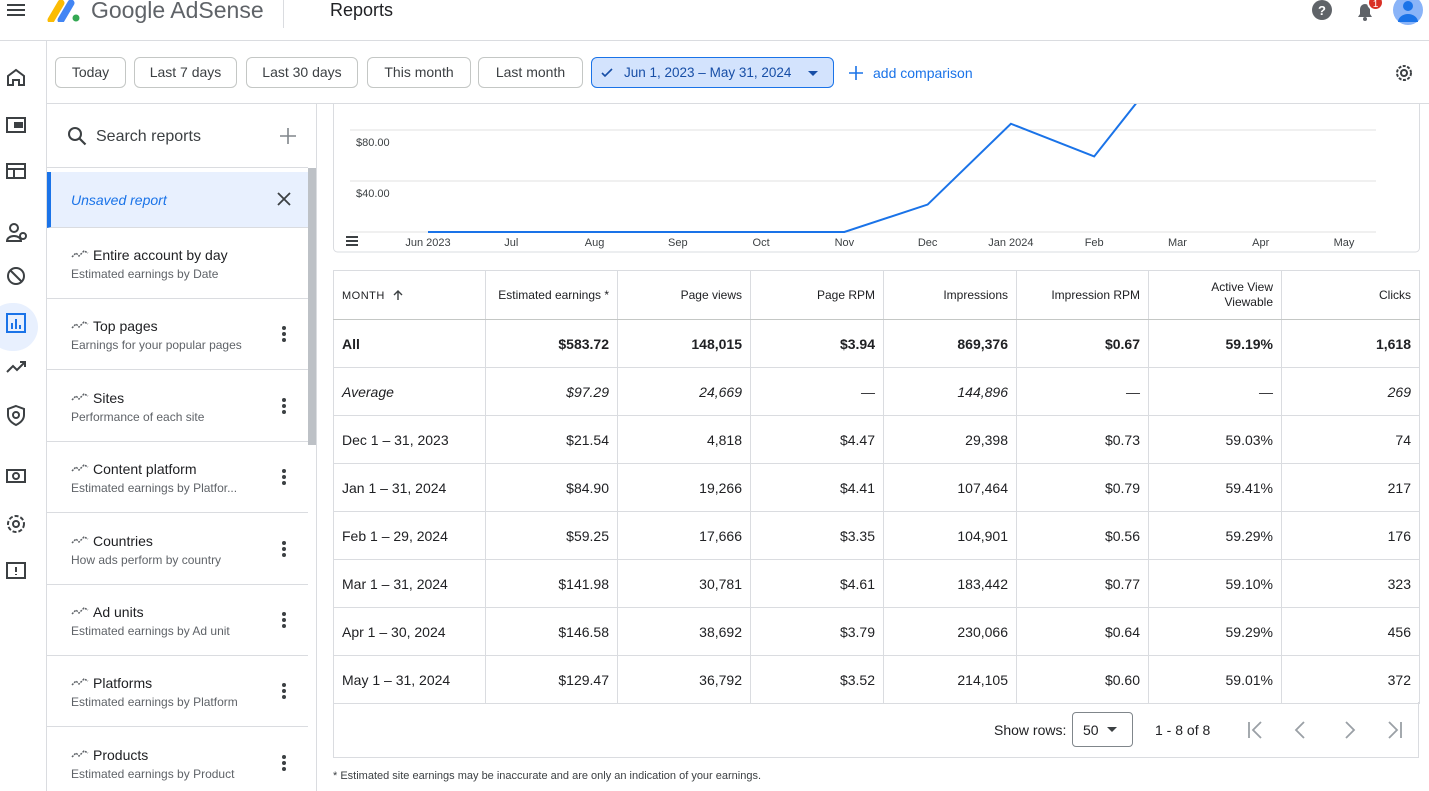 The height and width of the screenshot is (791, 1429). What do you see at coordinates (90, 72) in the screenshot?
I see `preset-chip: Today` at bounding box center [90, 72].